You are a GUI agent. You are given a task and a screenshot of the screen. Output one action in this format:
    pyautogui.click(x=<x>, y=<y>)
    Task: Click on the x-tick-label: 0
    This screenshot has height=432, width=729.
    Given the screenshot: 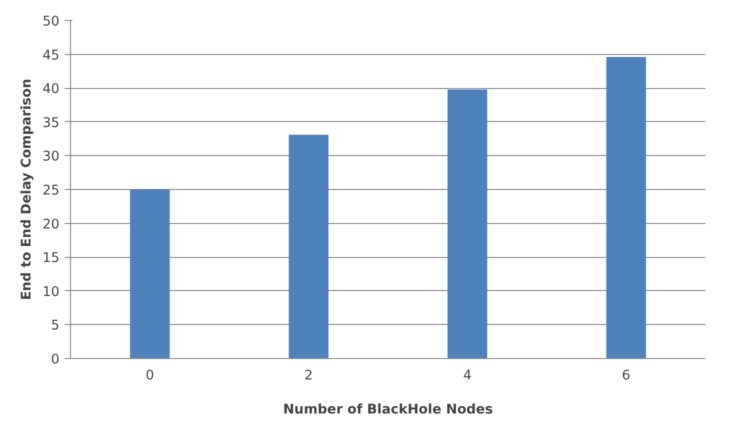 What is the action you would take?
    pyautogui.click(x=150, y=376)
    